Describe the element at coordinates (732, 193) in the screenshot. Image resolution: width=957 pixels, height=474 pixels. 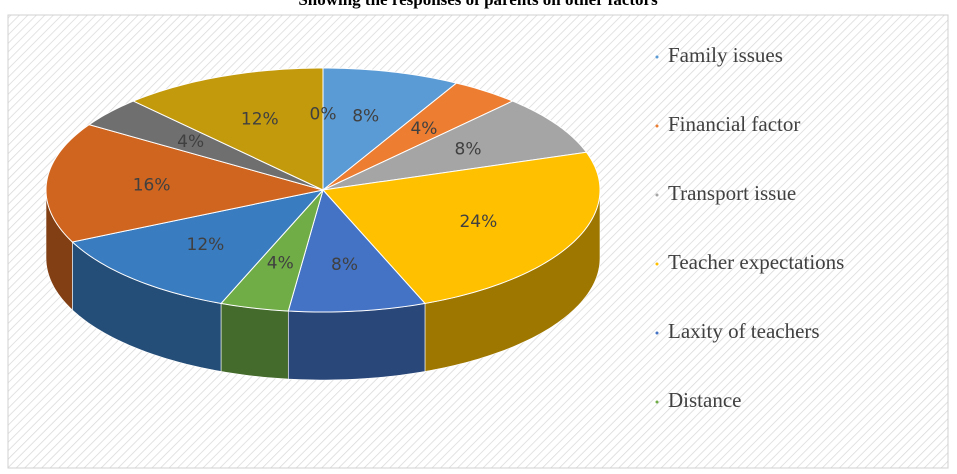
I see `legend-label: Transport issue` at that location.